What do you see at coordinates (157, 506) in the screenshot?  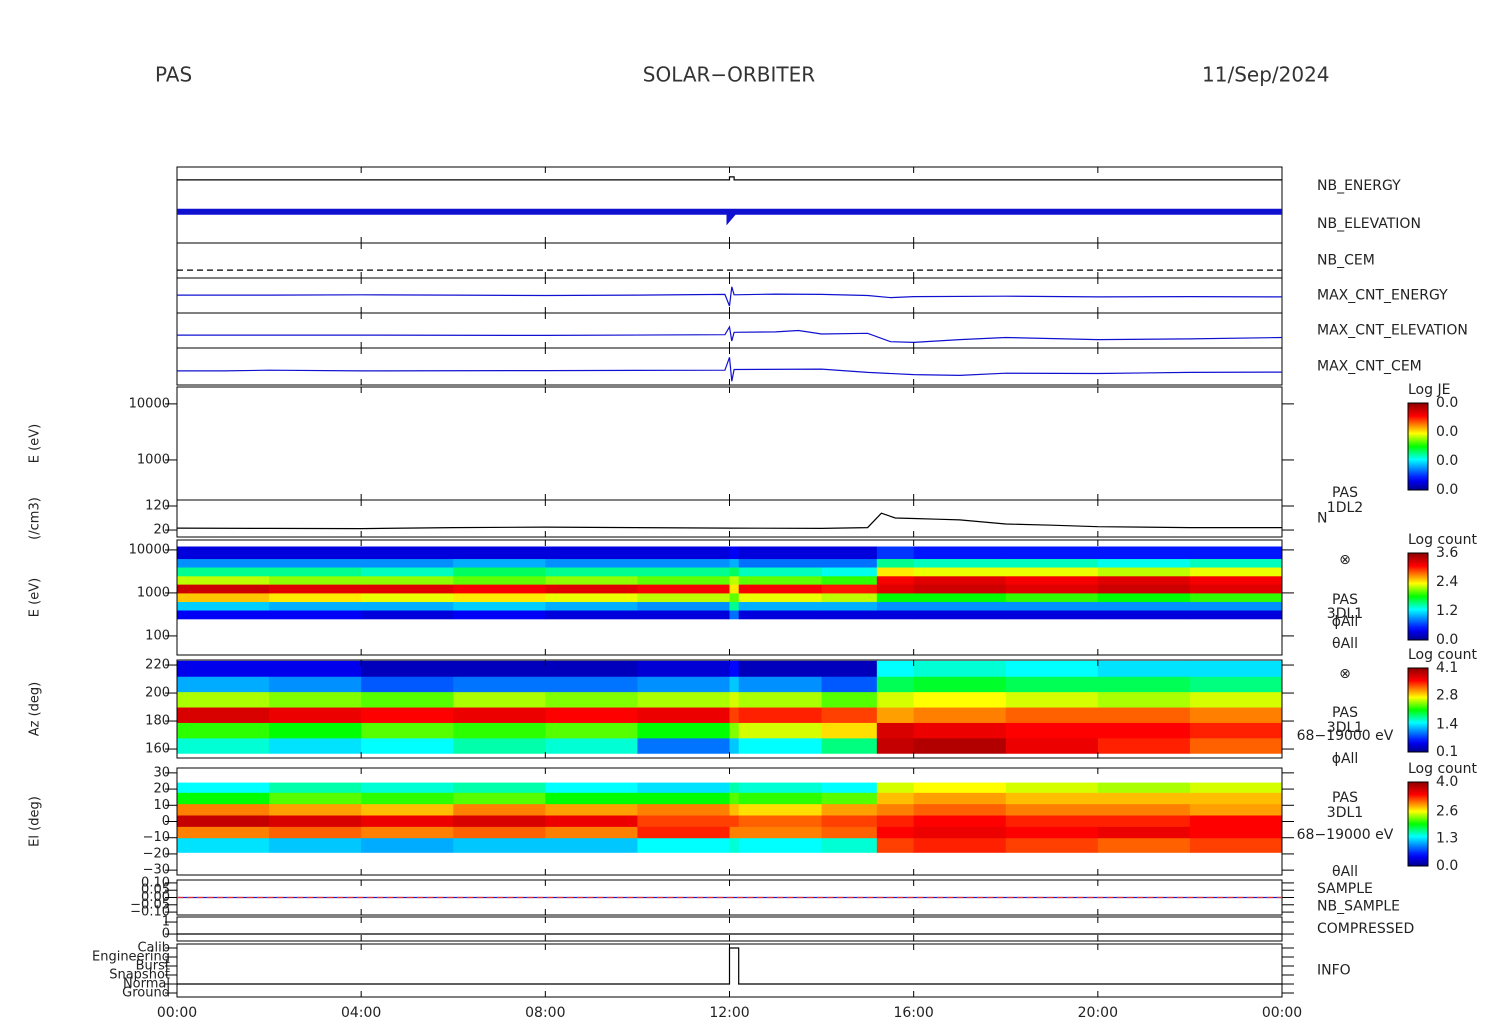 I see `y-tick-label: 120` at bounding box center [157, 506].